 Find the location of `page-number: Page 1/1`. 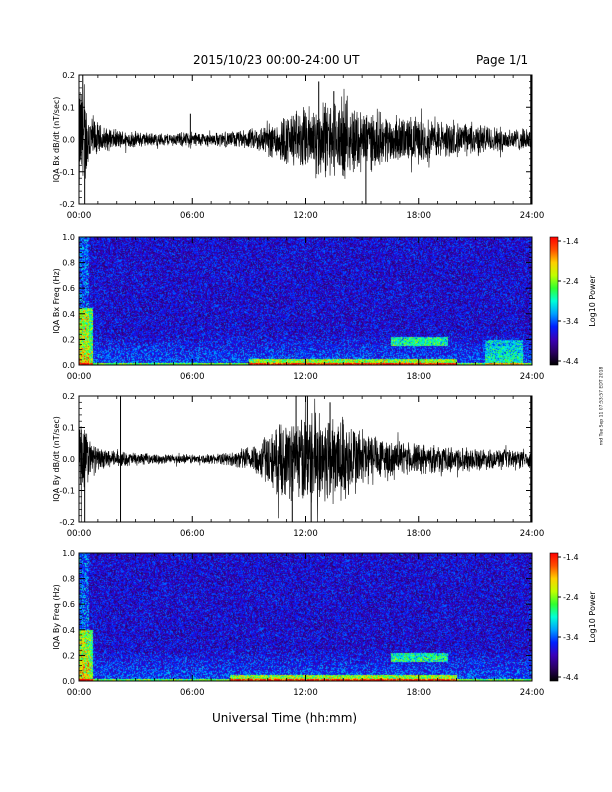

page-number: Page 1/1 is located at coordinates (502, 60).